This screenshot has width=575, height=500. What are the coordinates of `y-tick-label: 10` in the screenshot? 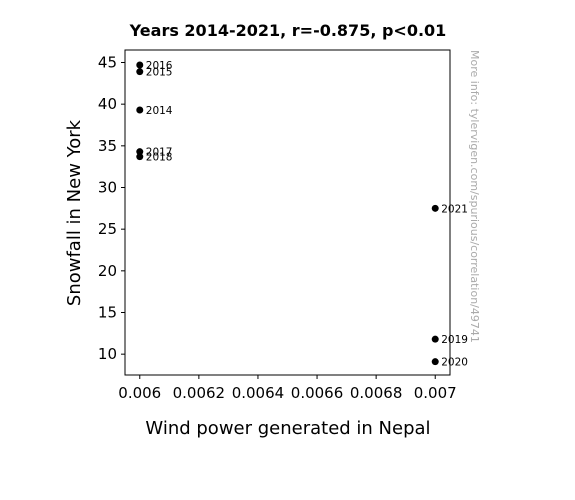 It's located at (107, 354).